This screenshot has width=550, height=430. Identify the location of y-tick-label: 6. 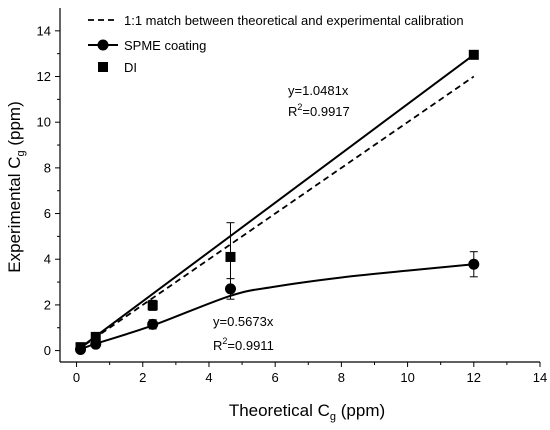
(47, 213).